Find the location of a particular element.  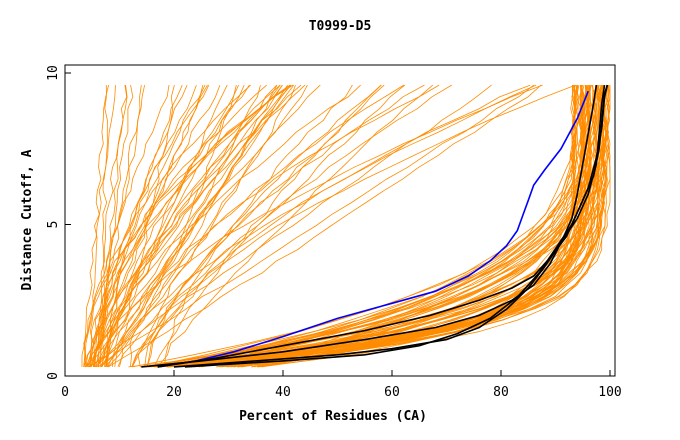

x-tick-label: 100 is located at coordinates (609, 392).